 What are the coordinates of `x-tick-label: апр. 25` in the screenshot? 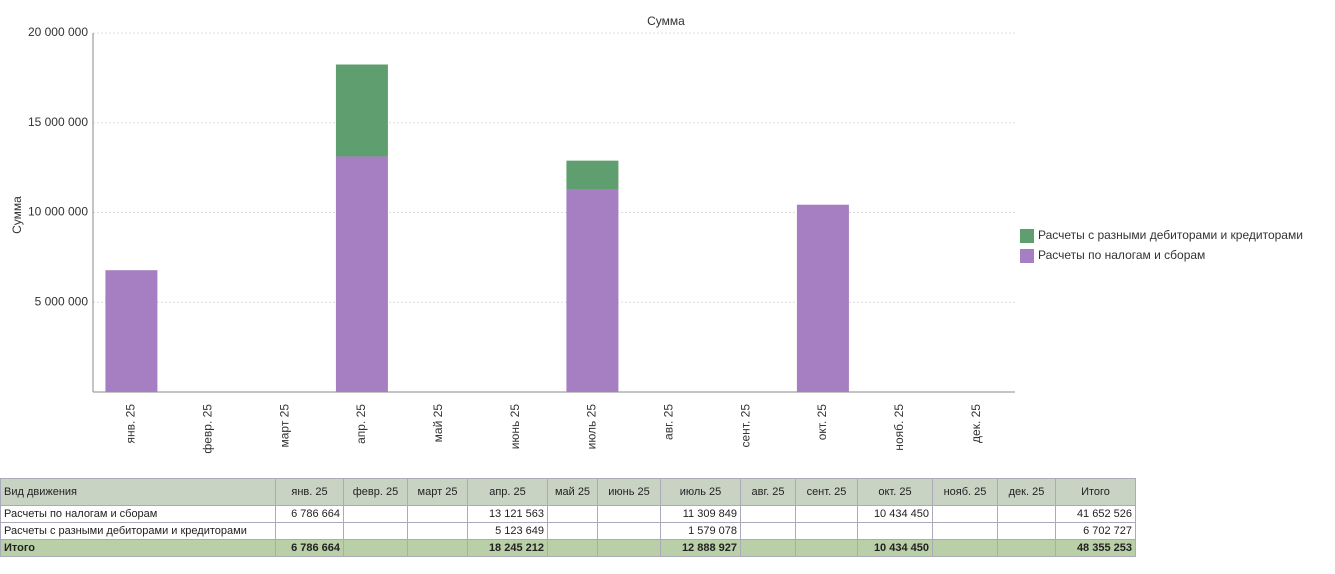 It's located at (361, 424).